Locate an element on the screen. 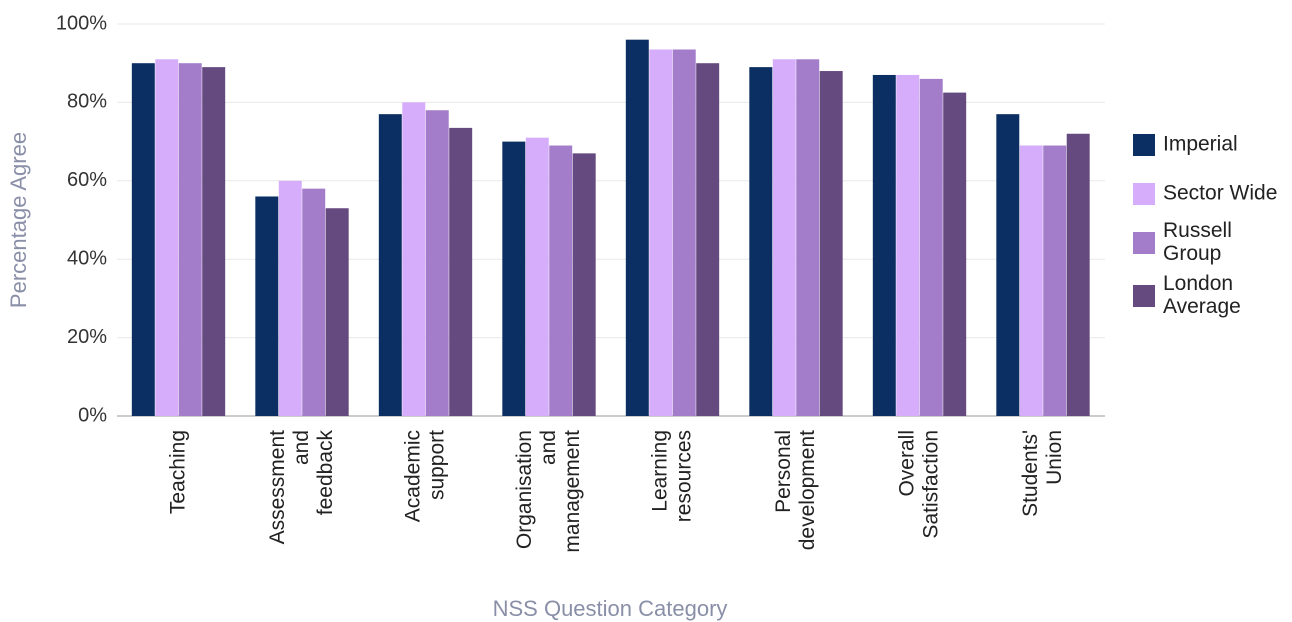 The height and width of the screenshot is (622, 1292). x-tick-label: Teaching is located at coordinates (177, 472).